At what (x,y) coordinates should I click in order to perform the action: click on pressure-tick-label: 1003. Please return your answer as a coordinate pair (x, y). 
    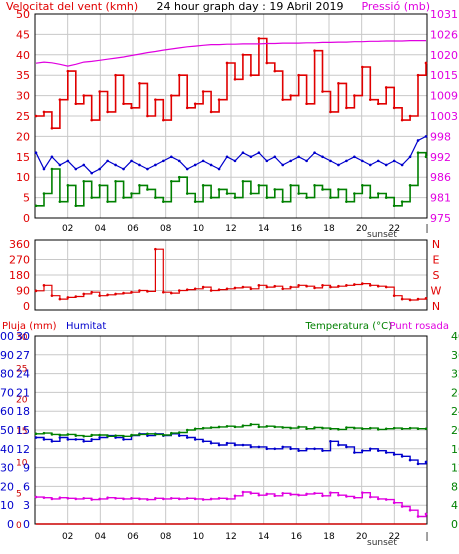
    Looking at the image, I should click on (444, 116).